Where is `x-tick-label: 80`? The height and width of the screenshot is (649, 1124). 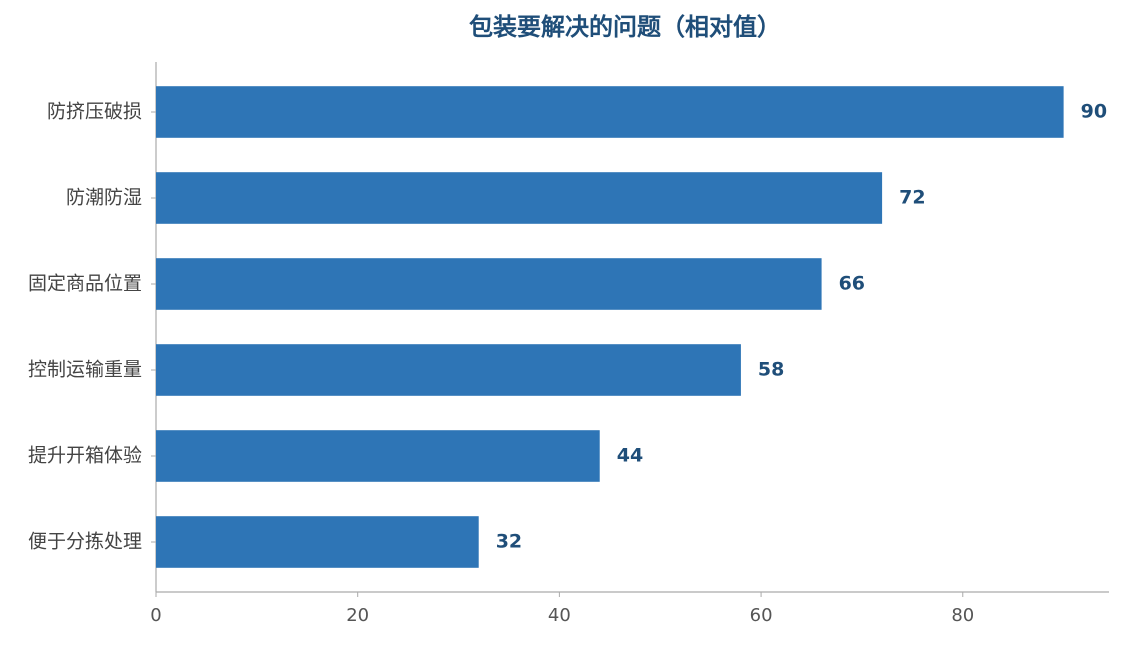
x-tick-label: 80 is located at coordinates (962, 615).